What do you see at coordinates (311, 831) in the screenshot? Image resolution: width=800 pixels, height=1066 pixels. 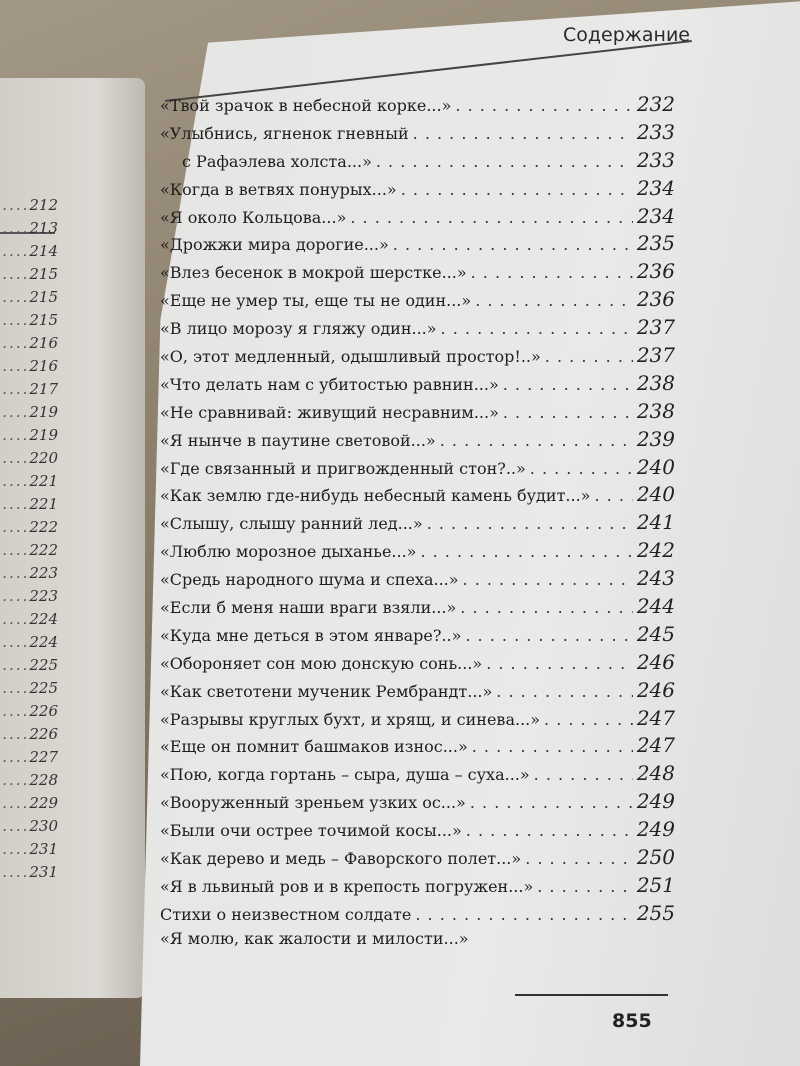 I see `entry-title: «Были очи острее точимой косы...»` at bounding box center [311, 831].